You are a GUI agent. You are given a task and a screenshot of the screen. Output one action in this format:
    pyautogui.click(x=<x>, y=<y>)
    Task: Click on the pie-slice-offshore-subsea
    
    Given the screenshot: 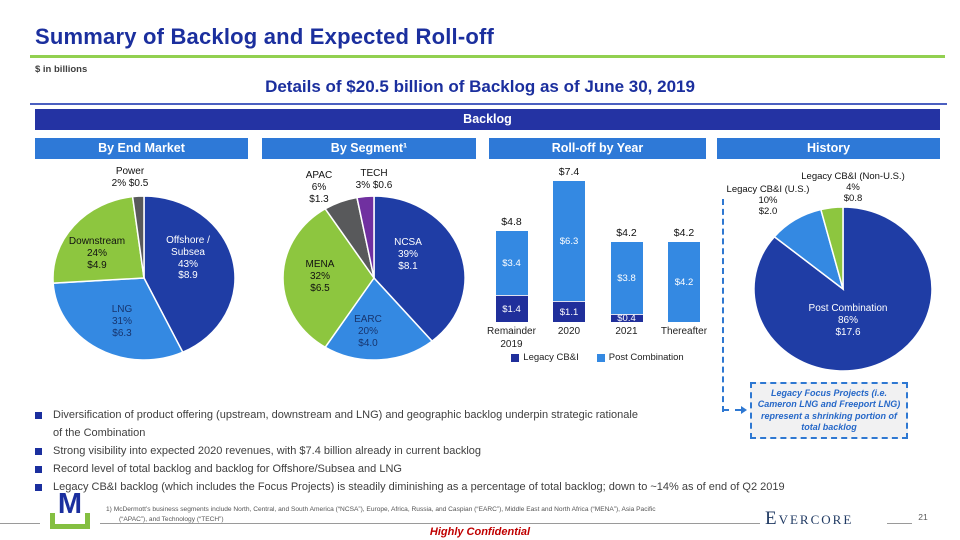 What is the action you would take?
    pyautogui.click(x=189, y=274)
    